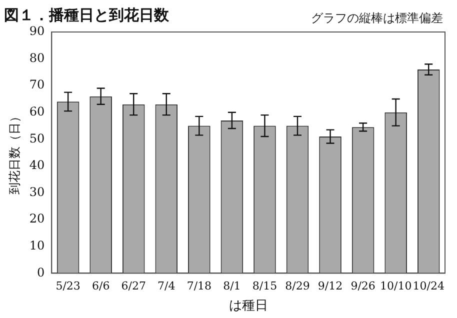 The height and width of the screenshot is (318, 457). Describe the element at coordinates (363, 286) in the screenshot. I see `x-tick-label: 9/26` at that location.